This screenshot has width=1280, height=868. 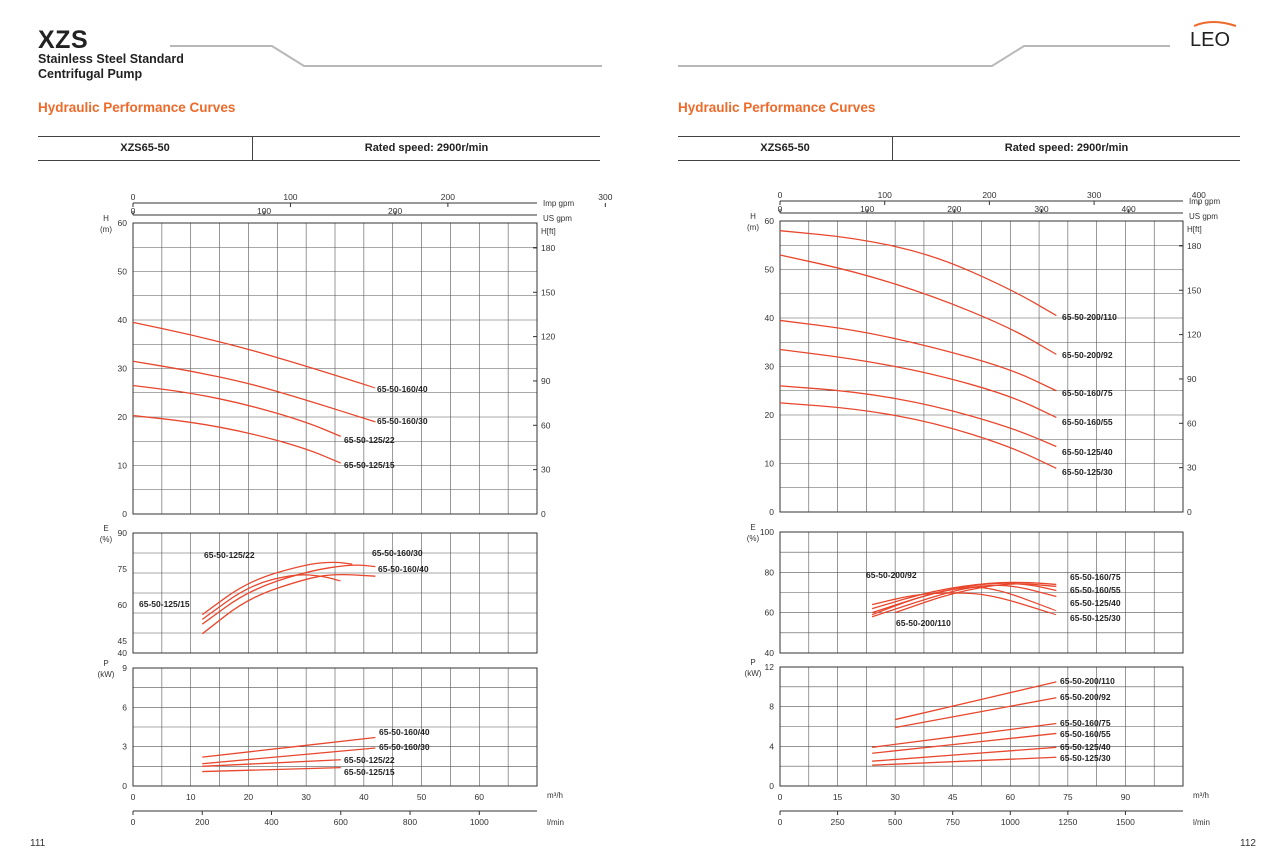 I want to click on us-gpm-label: 0, so click(x=133, y=211).